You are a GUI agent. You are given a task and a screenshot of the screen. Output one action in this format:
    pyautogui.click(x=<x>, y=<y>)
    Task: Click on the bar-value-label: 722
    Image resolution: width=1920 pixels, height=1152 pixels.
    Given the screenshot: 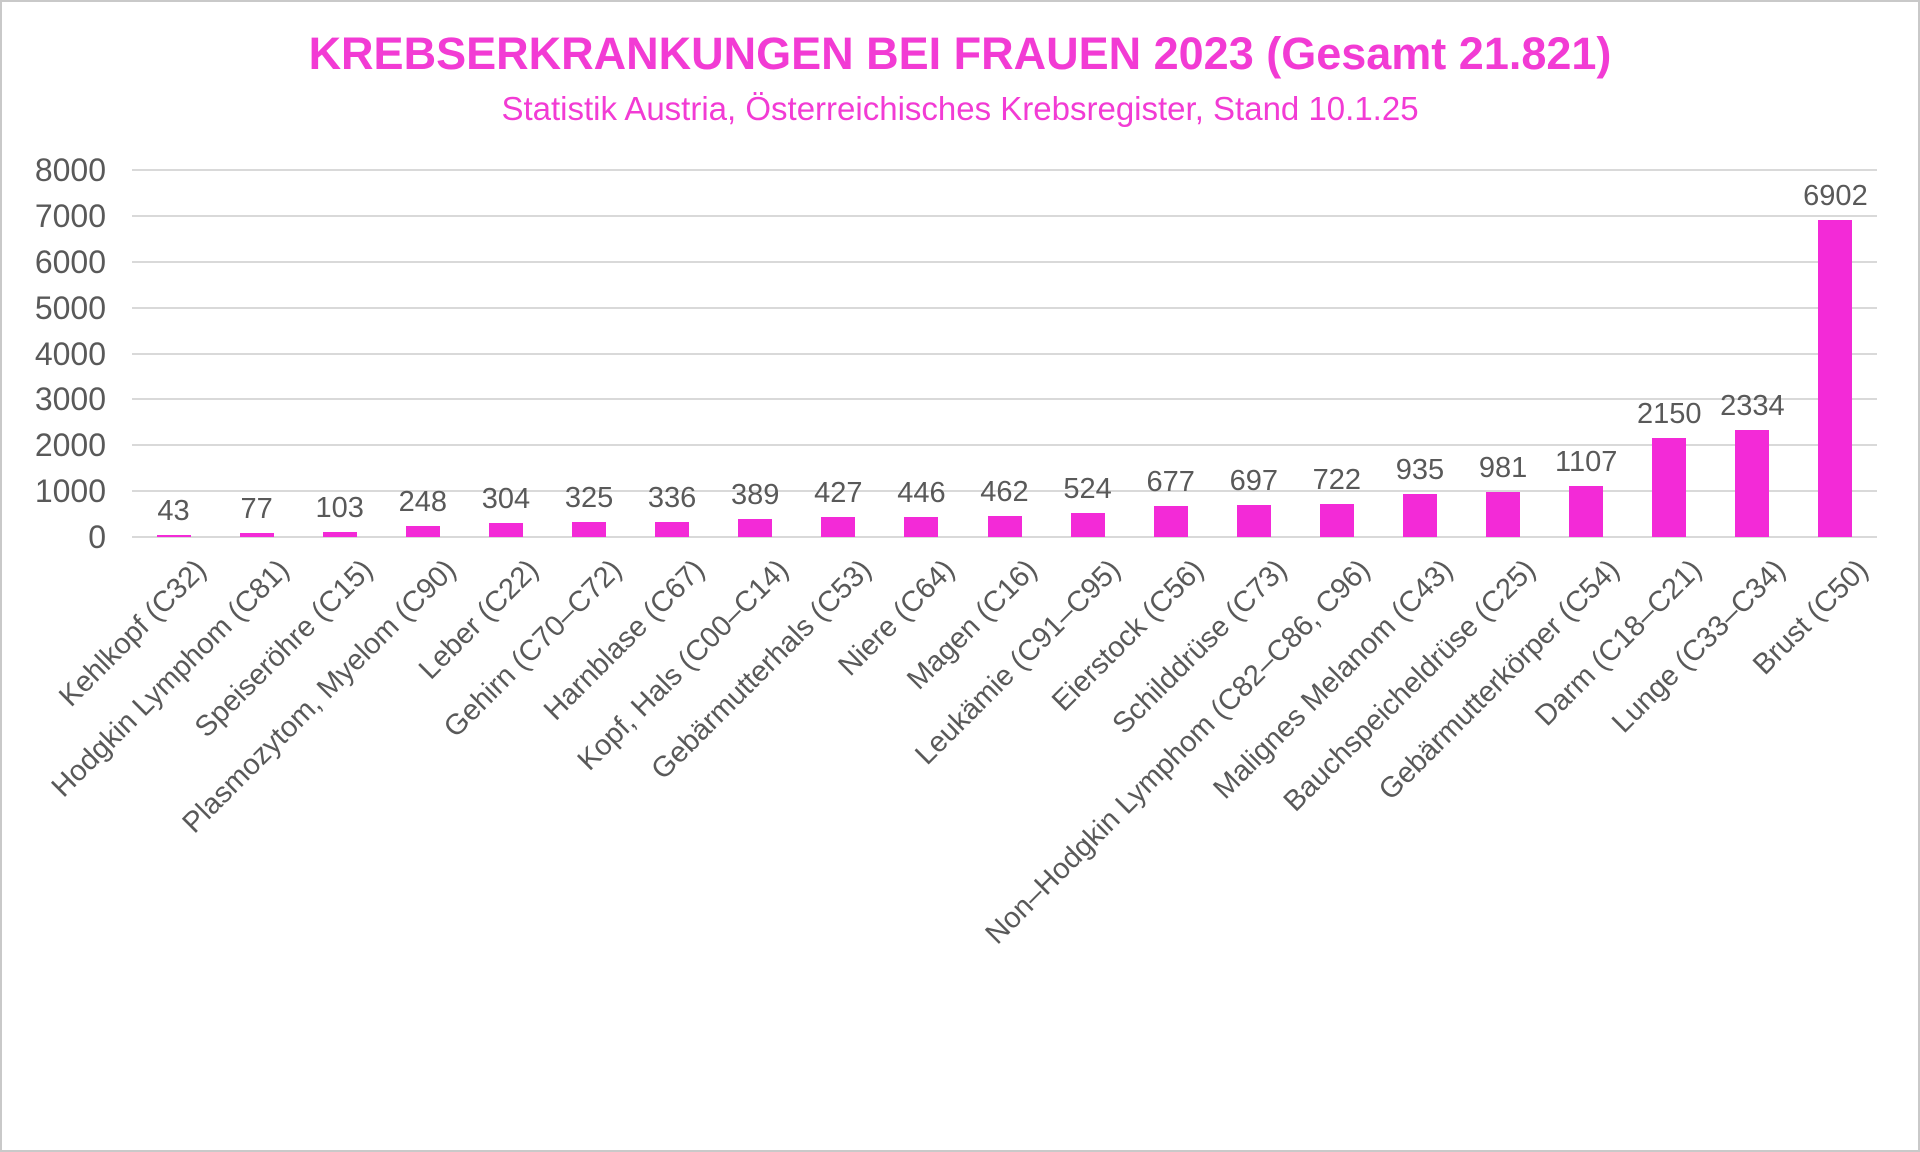 What is the action you would take?
    pyautogui.click(x=1337, y=479)
    